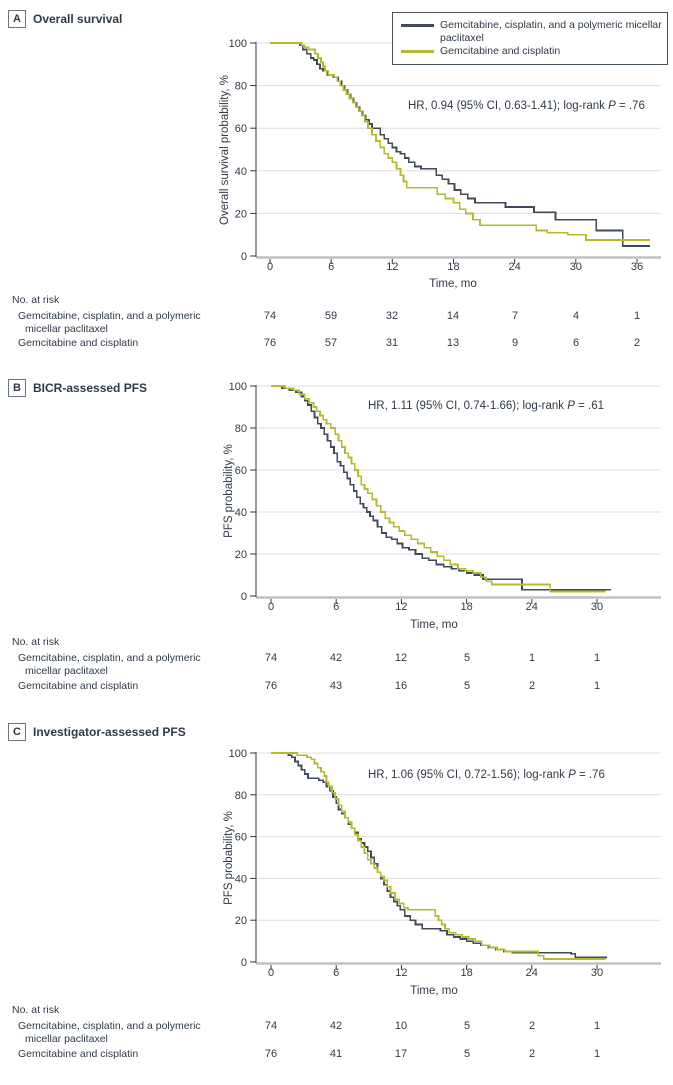 This screenshot has height=1085, width=673. What do you see at coordinates (78, 19) in the screenshot?
I see `panel-a-title: Overall survival` at bounding box center [78, 19].